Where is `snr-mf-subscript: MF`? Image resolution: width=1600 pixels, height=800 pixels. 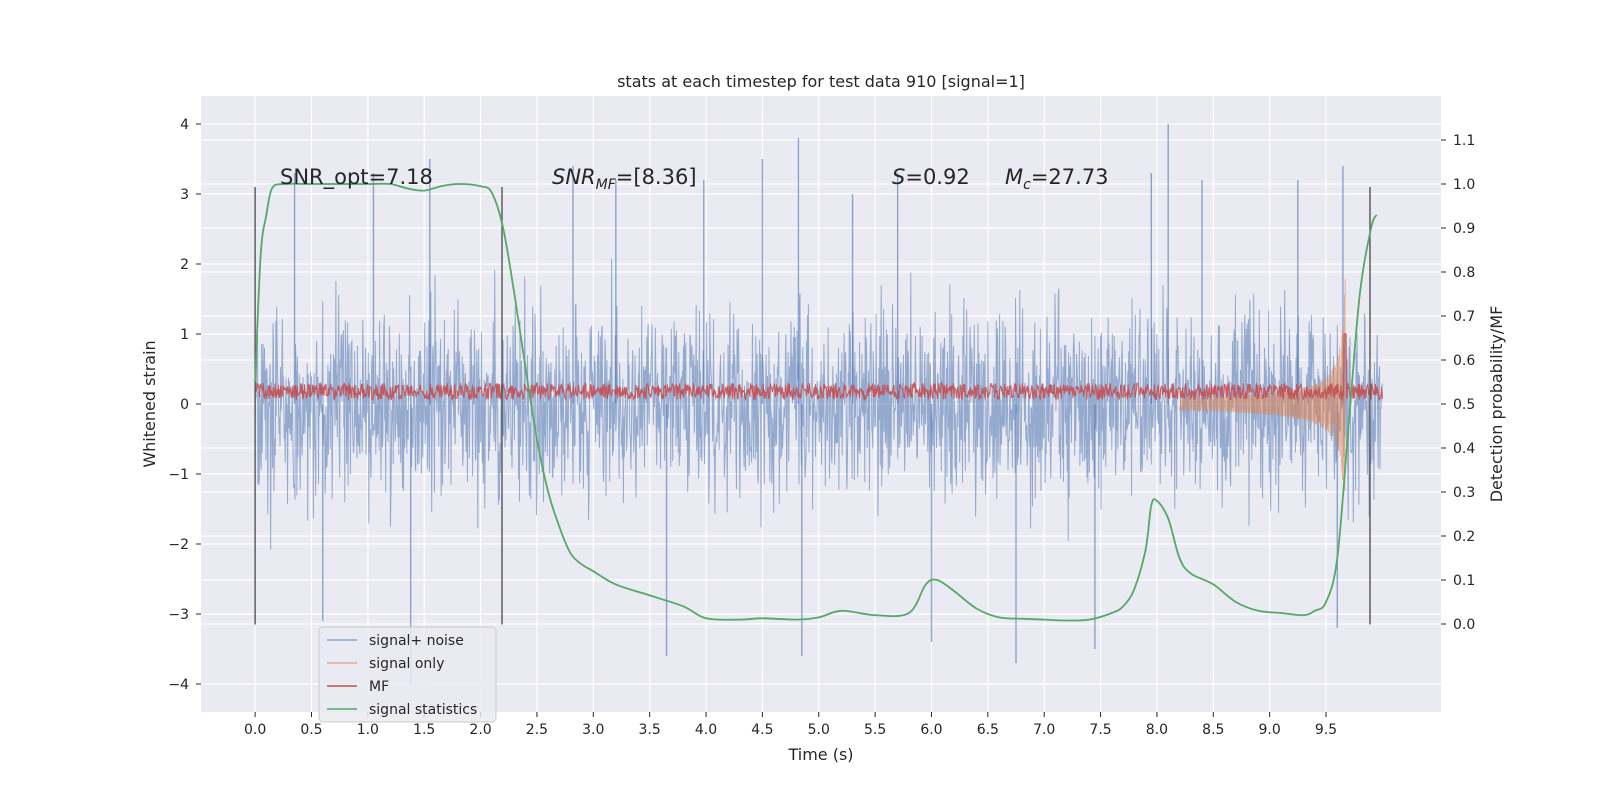 snr-mf-subscript: MF is located at coordinates (606, 185).